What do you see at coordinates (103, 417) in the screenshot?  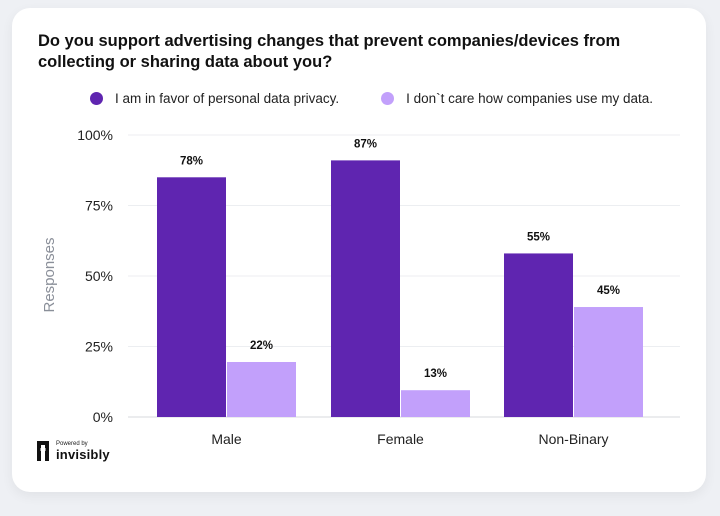 I see `y-tick-label: 0%` at bounding box center [103, 417].